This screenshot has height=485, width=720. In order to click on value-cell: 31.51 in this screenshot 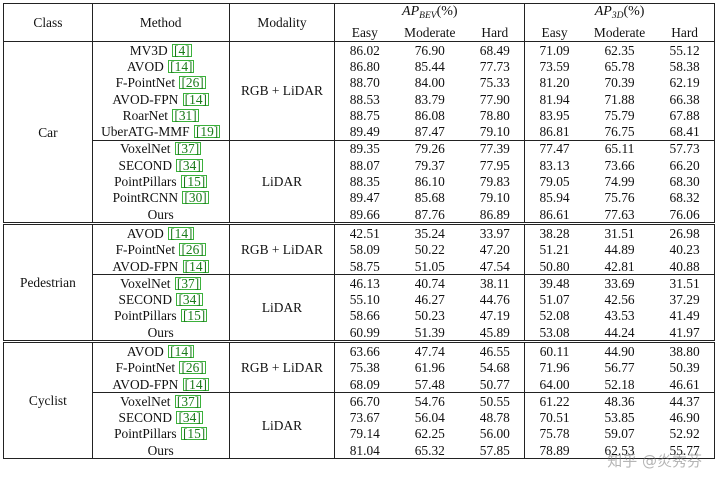, I will do `click(685, 283)`.